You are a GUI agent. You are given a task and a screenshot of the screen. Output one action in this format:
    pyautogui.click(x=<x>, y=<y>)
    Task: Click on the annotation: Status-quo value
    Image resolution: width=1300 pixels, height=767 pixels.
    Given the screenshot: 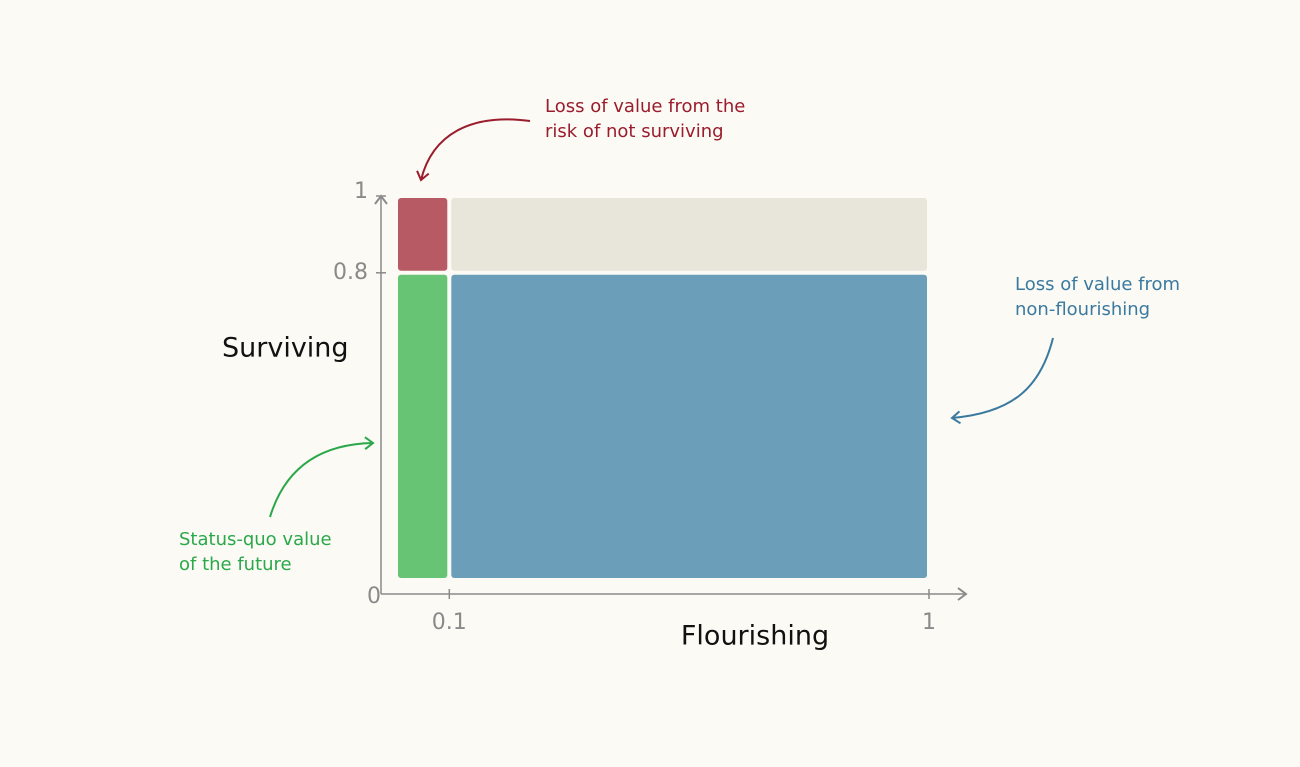 What is the action you would take?
    pyautogui.click(x=255, y=539)
    